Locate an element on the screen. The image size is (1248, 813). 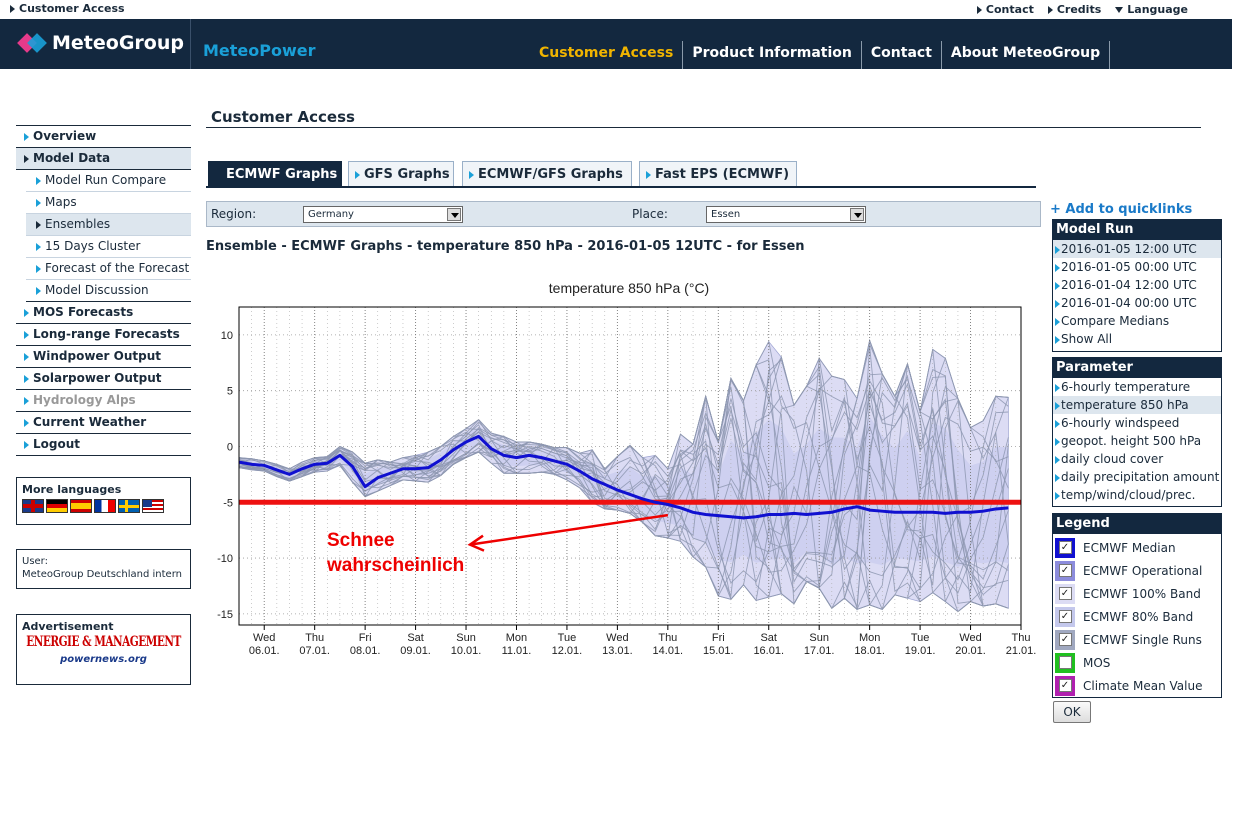
region-select: Germany is located at coordinates (383, 214).